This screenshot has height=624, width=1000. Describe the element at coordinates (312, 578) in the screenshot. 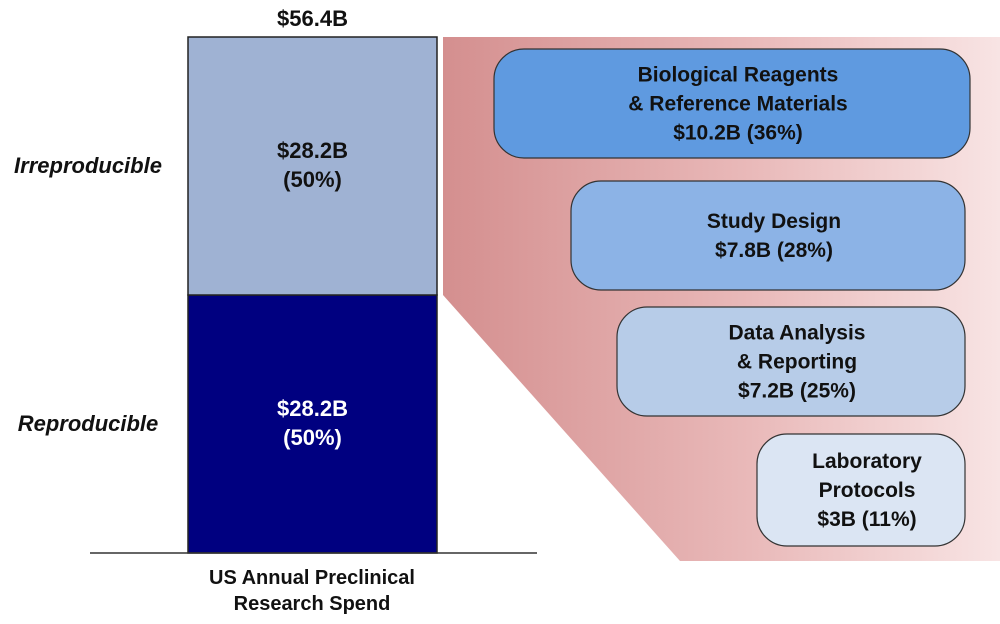

I see `x-axis-label-line: US Annual Preclinical` at that location.